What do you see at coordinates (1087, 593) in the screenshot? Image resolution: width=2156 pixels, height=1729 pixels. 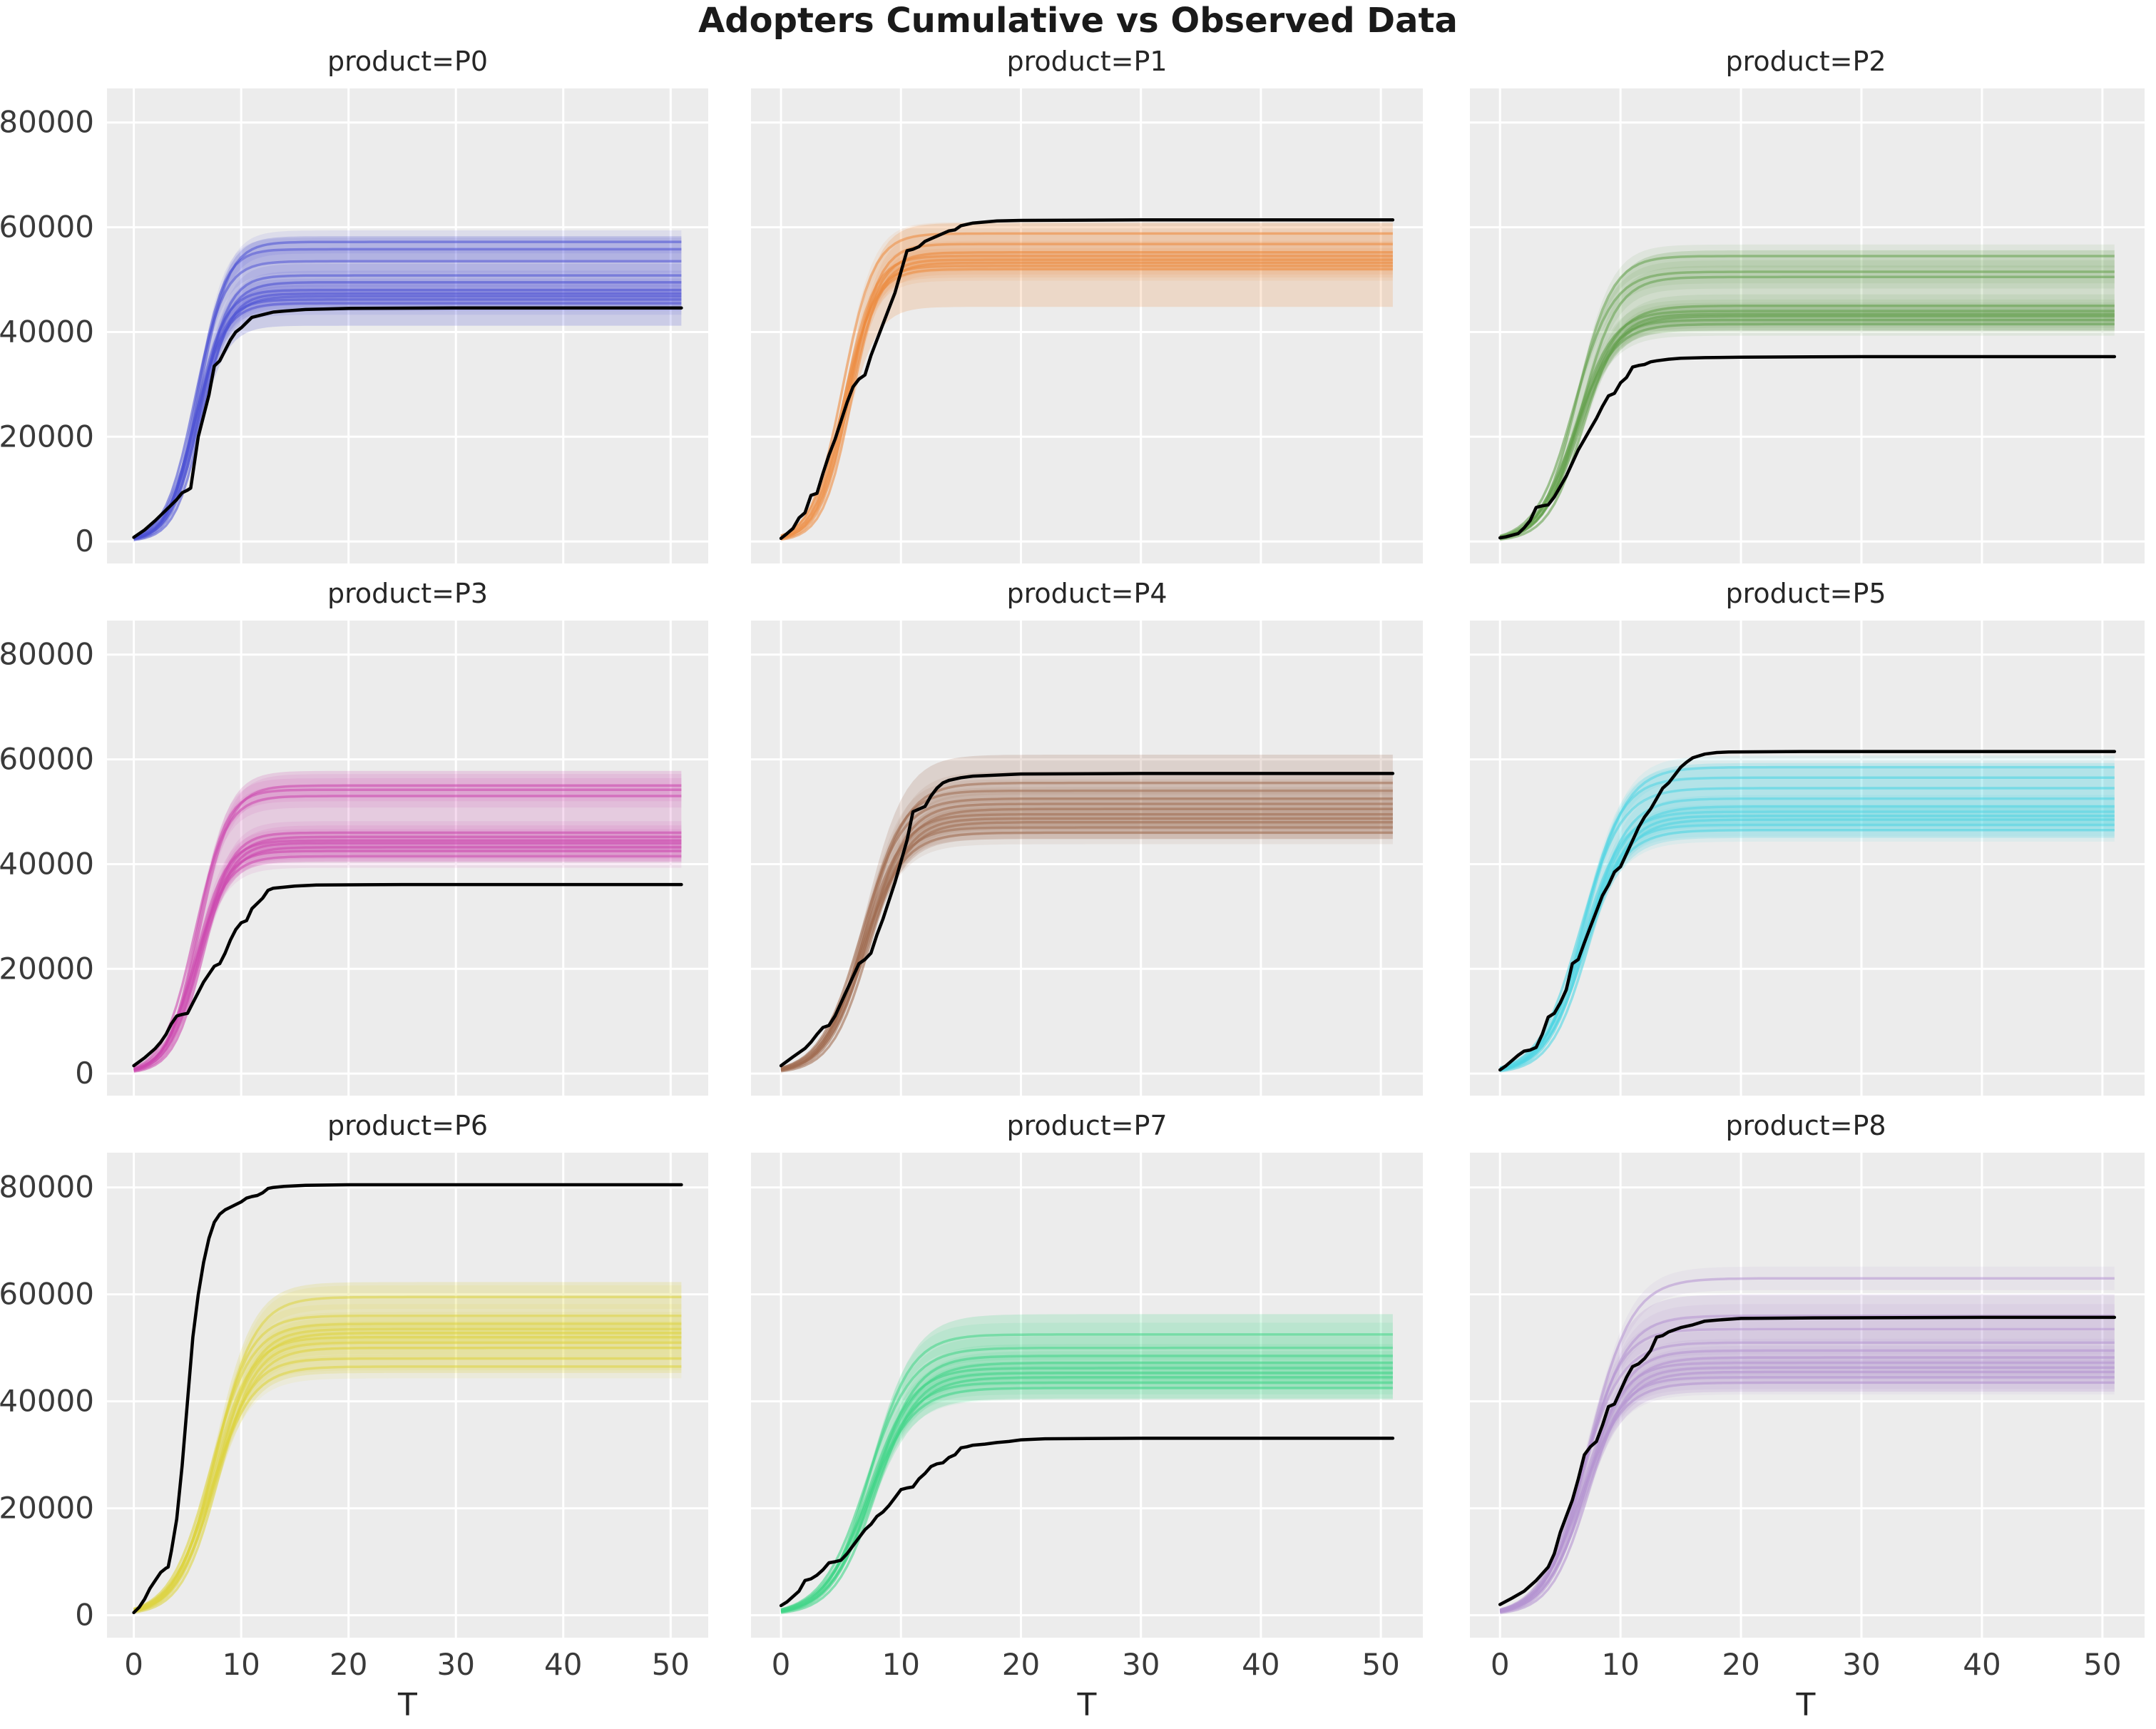 I see `subplot-title-p4: product=P4` at bounding box center [1087, 593].